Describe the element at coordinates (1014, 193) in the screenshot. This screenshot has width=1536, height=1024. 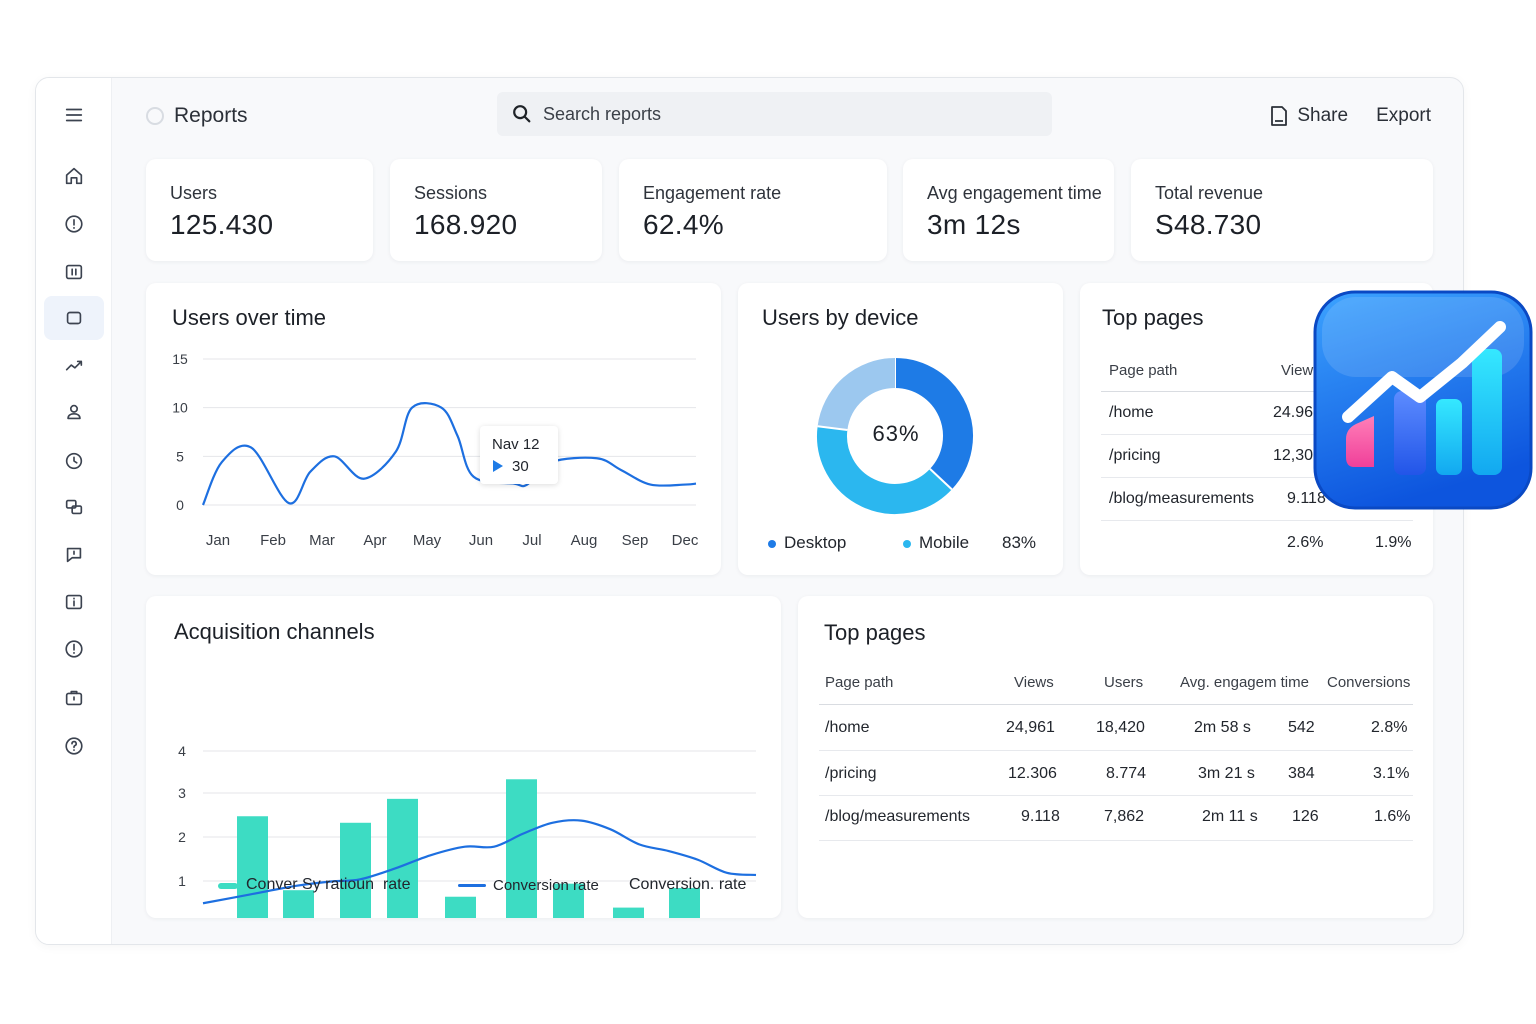
I see `kpi-label: Avg engagement time` at that location.